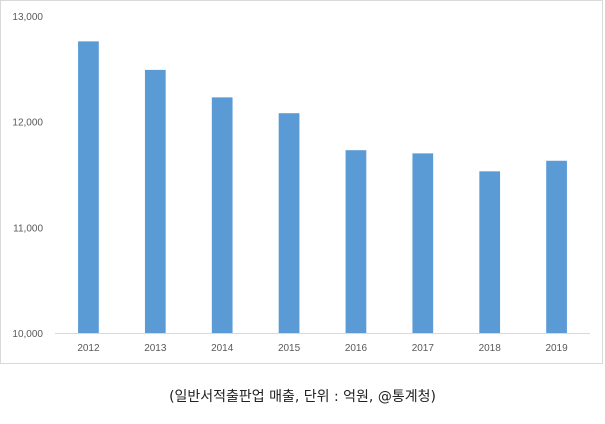  Describe the element at coordinates (423, 243) in the screenshot. I see `bar-2017` at that location.